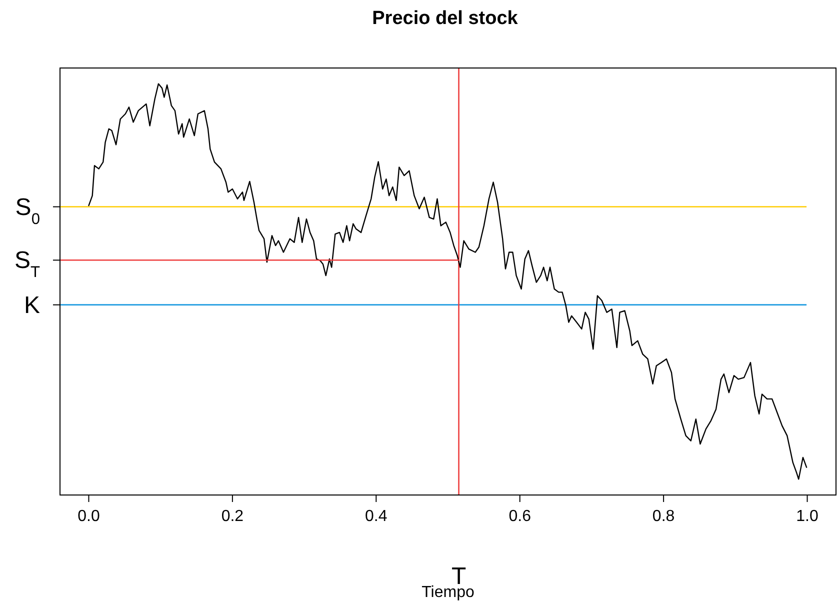 Image resolution: width=838 pixels, height=607 pixels. I want to click on x-tick-label: 0.0, so click(89, 516).